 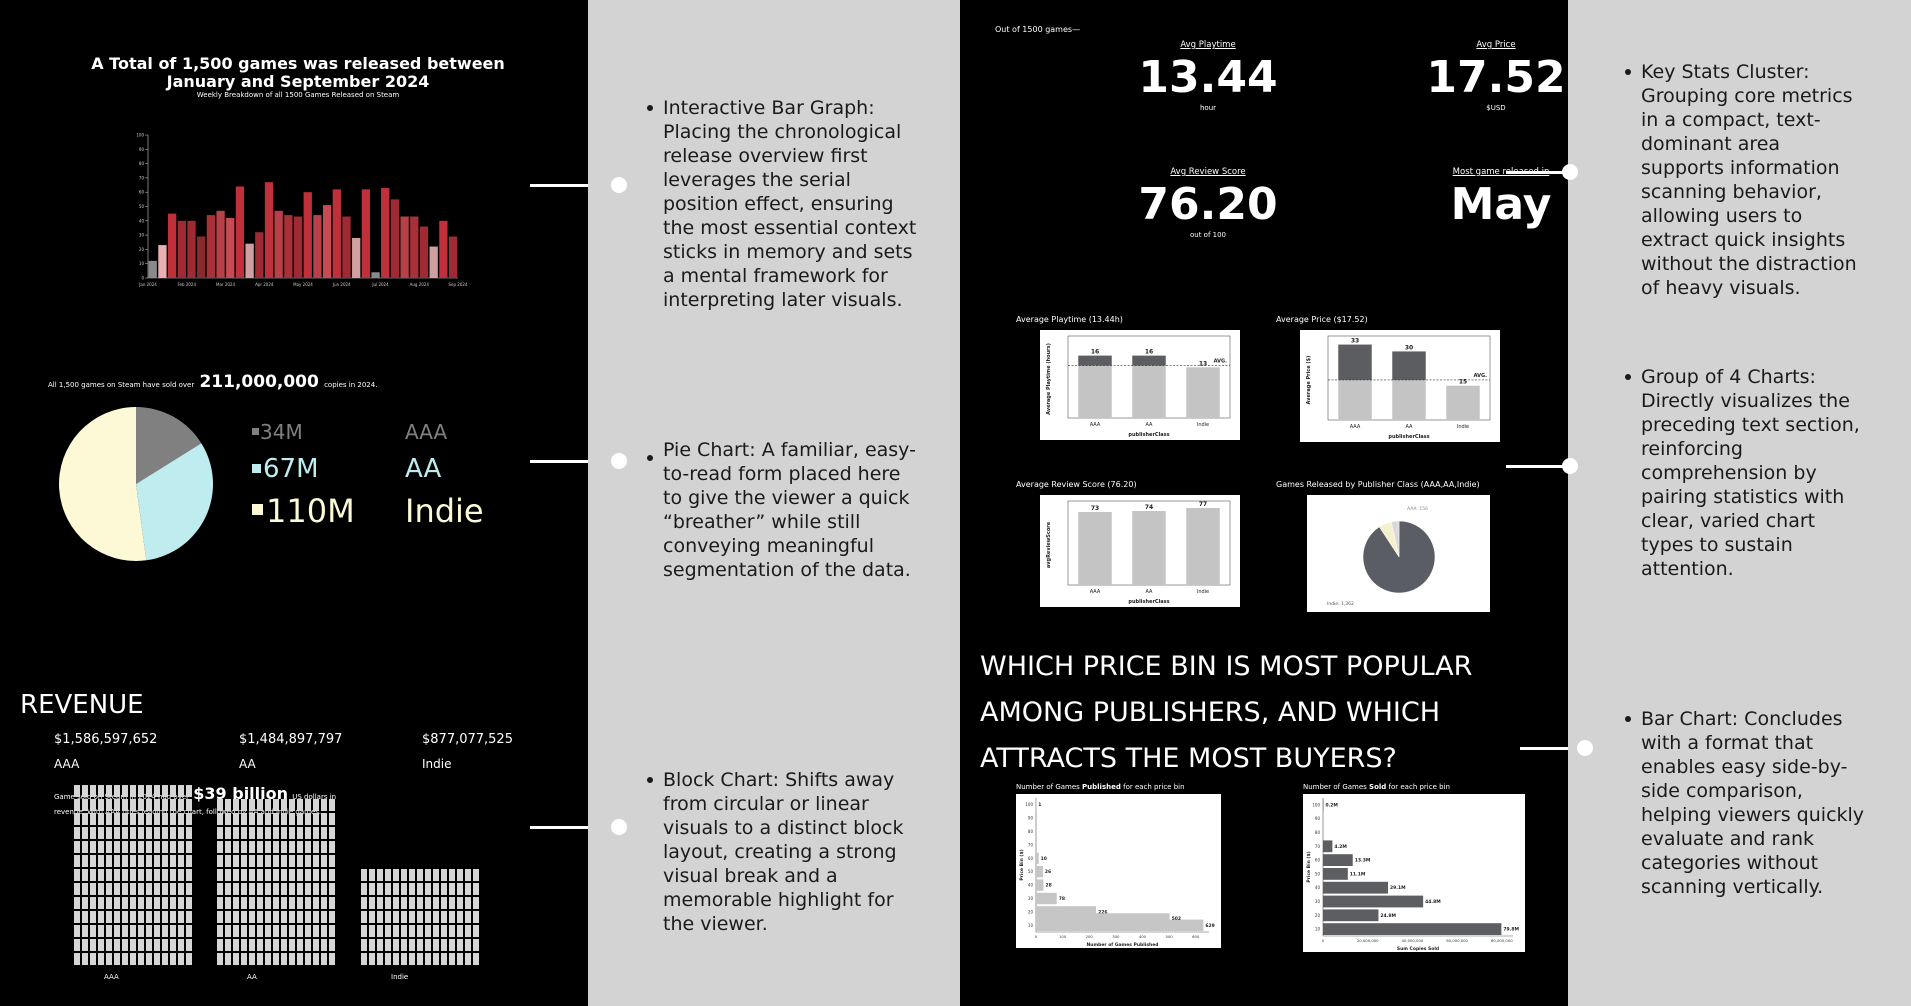 What do you see at coordinates (1376, 787) in the screenshot?
I see `sold-hist-title: Number of Games Sold for each price bin` at bounding box center [1376, 787].